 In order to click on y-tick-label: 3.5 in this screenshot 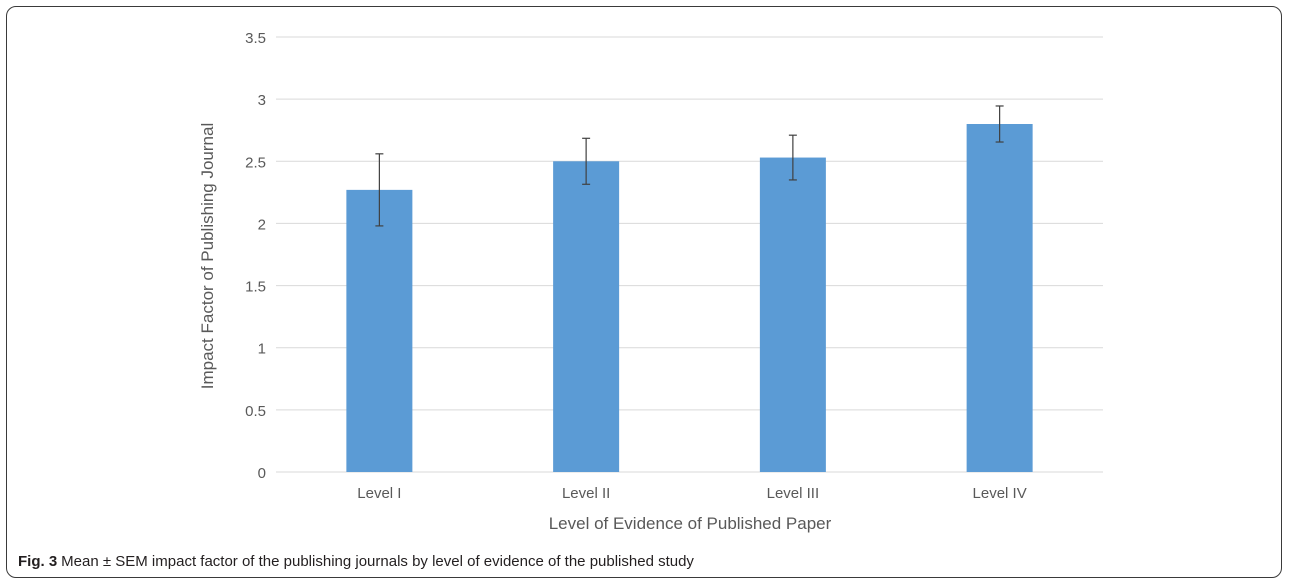, I will do `click(255, 38)`.